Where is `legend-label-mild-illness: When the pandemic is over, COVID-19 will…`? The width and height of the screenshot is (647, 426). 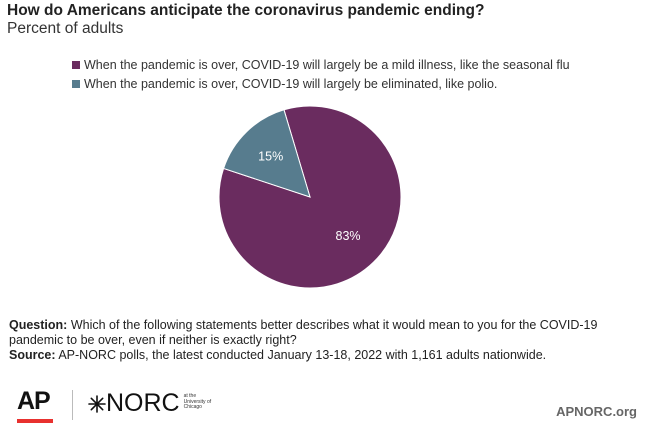
legend-label-mild-illness: When the pandemic is over, COVID-19 will… is located at coordinates (327, 64).